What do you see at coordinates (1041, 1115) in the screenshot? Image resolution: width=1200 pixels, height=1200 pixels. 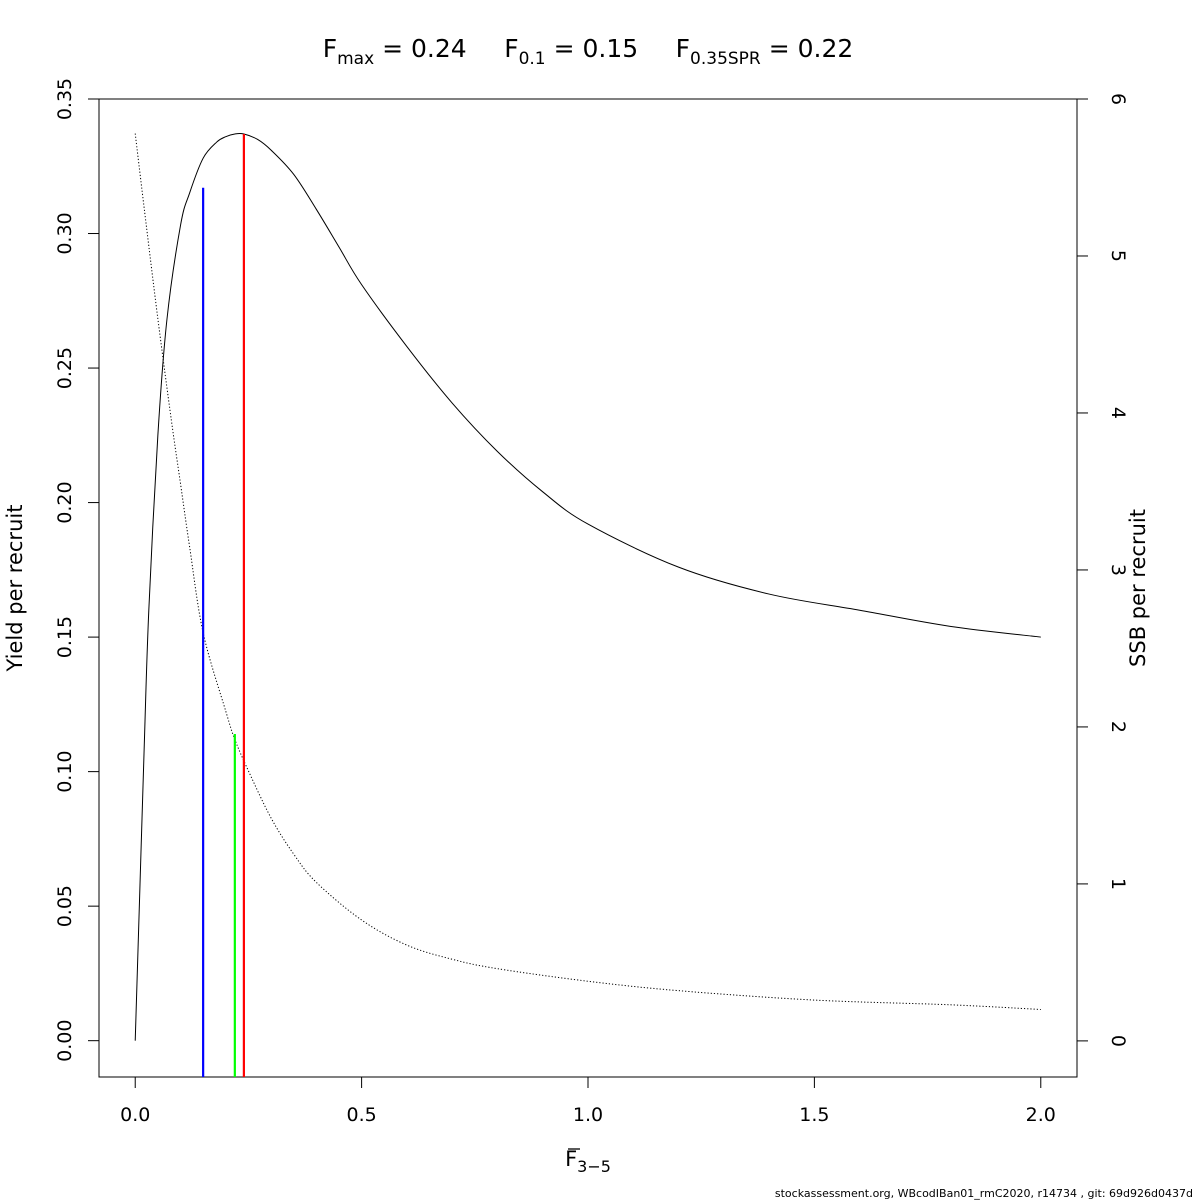 I see `x-tick-label: 2.0` at bounding box center [1041, 1115].